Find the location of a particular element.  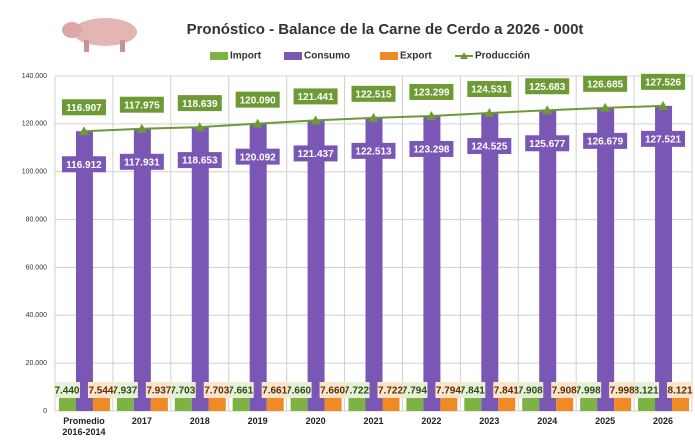

value-label: 7.544 is located at coordinates (100, 391).